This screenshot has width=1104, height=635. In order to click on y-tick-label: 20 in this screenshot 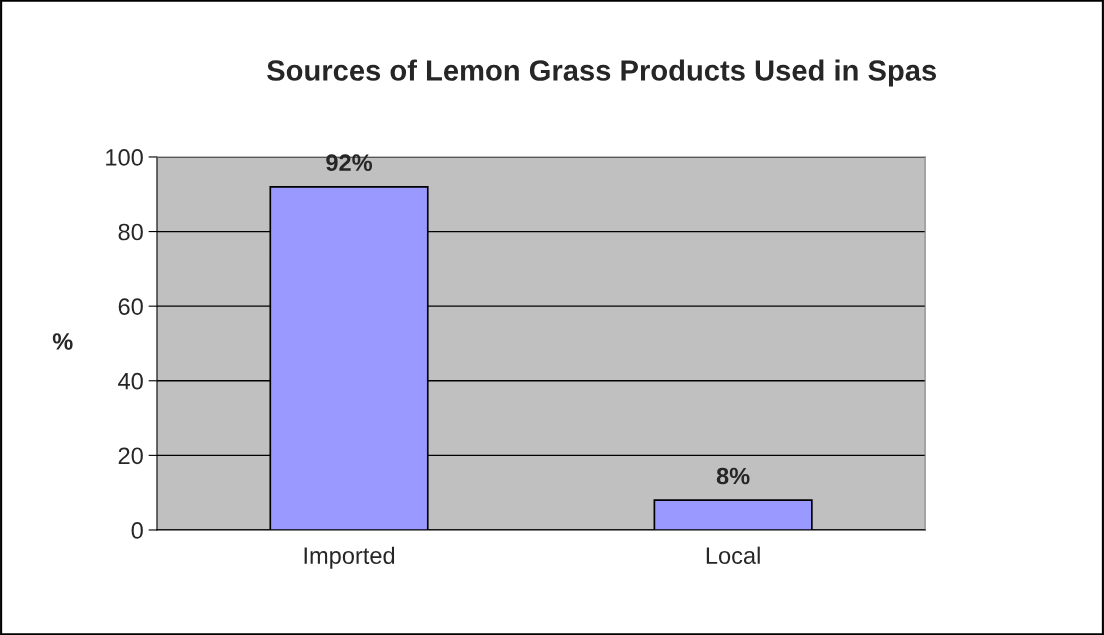, I will do `click(130, 456)`.